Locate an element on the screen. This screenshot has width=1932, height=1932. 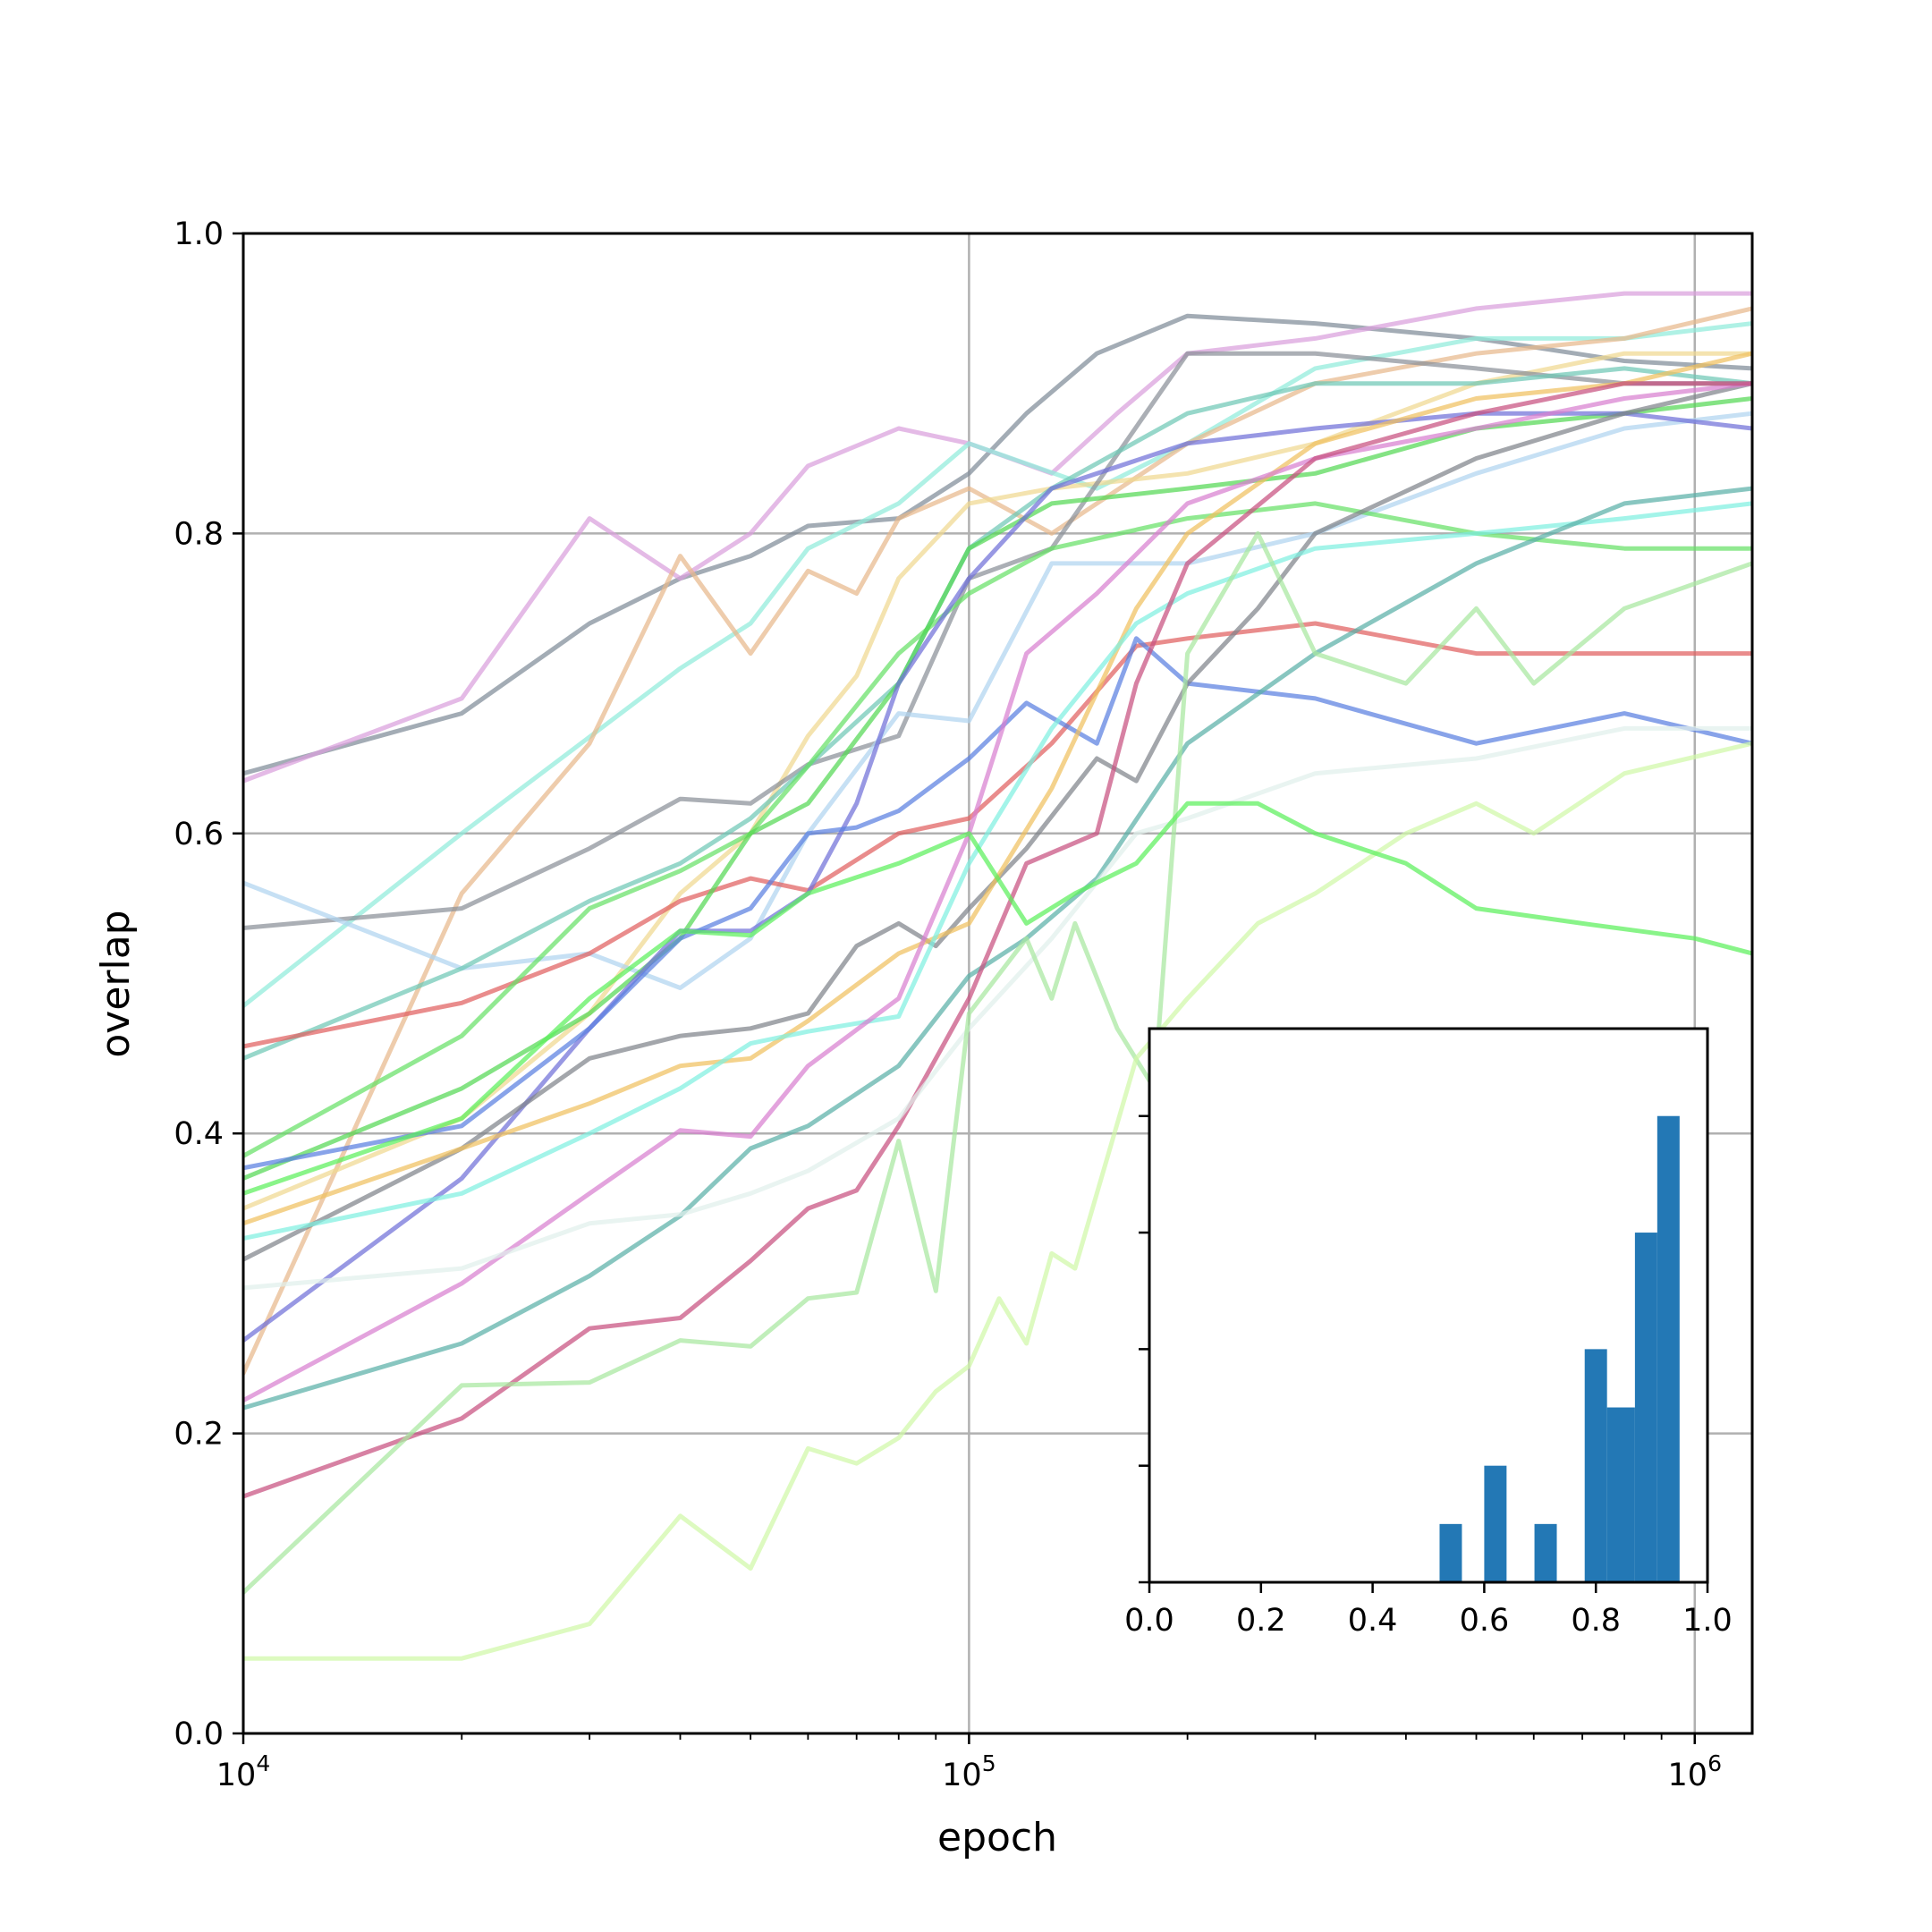
y-tick-label: 0.8 is located at coordinates (199, 534).